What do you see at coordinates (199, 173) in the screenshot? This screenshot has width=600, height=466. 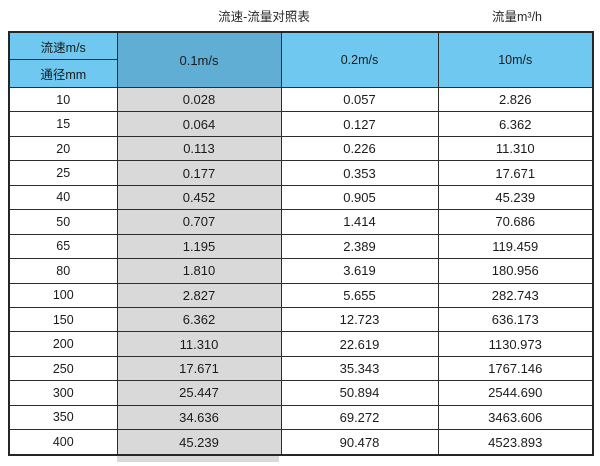 I see `value-cell-0-1ms: 0.177` at bounding box center [199, 173].